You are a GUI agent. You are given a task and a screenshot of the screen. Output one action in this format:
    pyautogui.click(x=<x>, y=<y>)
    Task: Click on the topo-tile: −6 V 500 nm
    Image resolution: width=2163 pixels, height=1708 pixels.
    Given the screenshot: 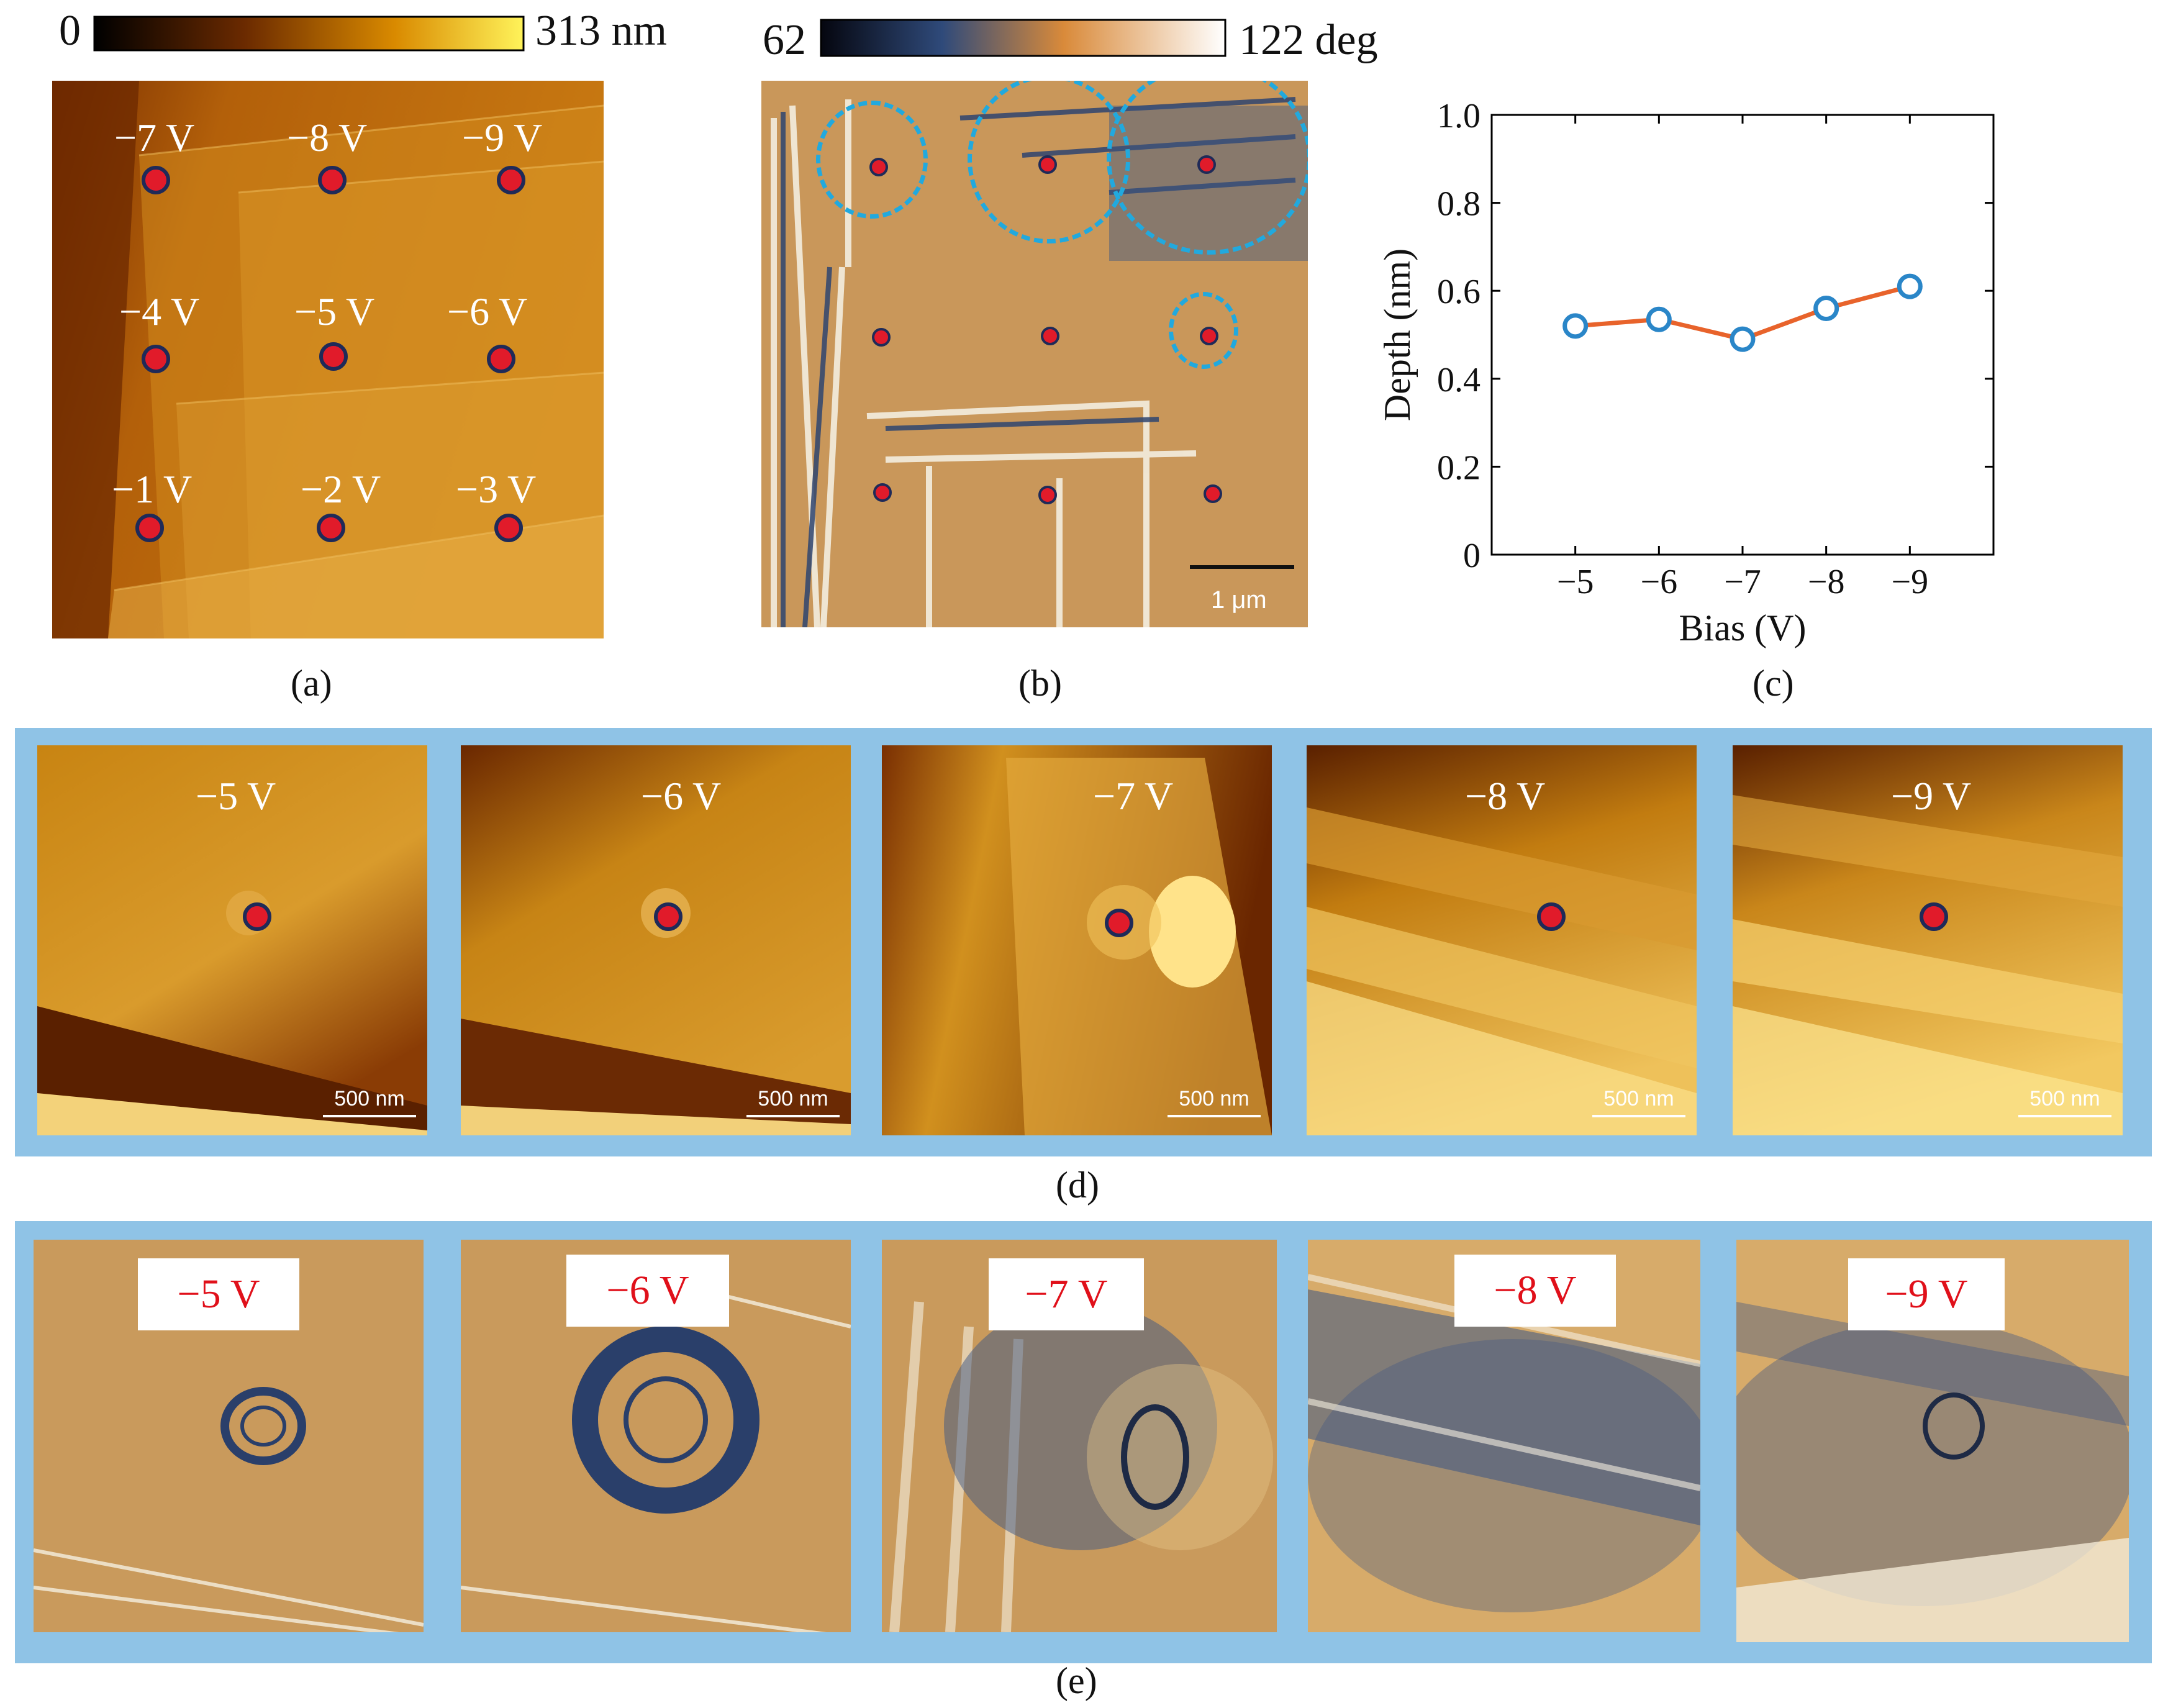 What is the action you would take?
    pyautogui.click(x=656, y=940)
    